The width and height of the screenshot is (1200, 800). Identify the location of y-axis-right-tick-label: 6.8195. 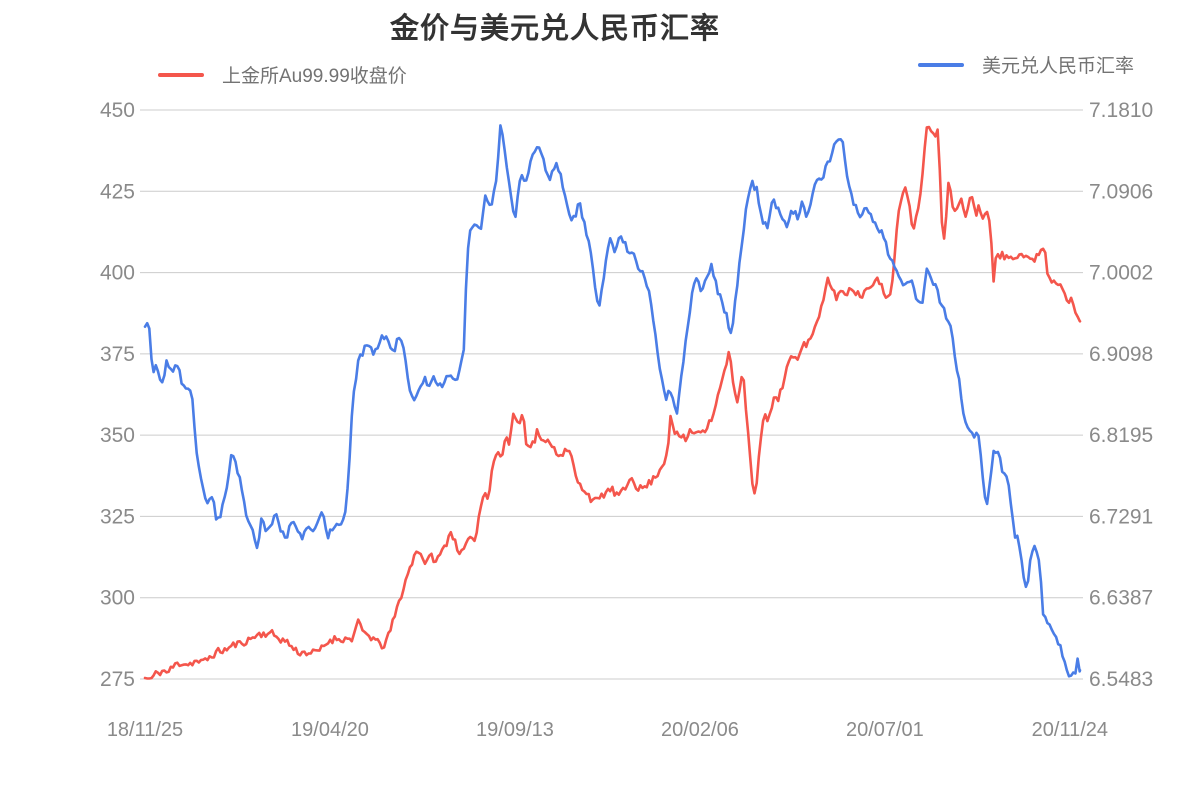
(1121, 435).